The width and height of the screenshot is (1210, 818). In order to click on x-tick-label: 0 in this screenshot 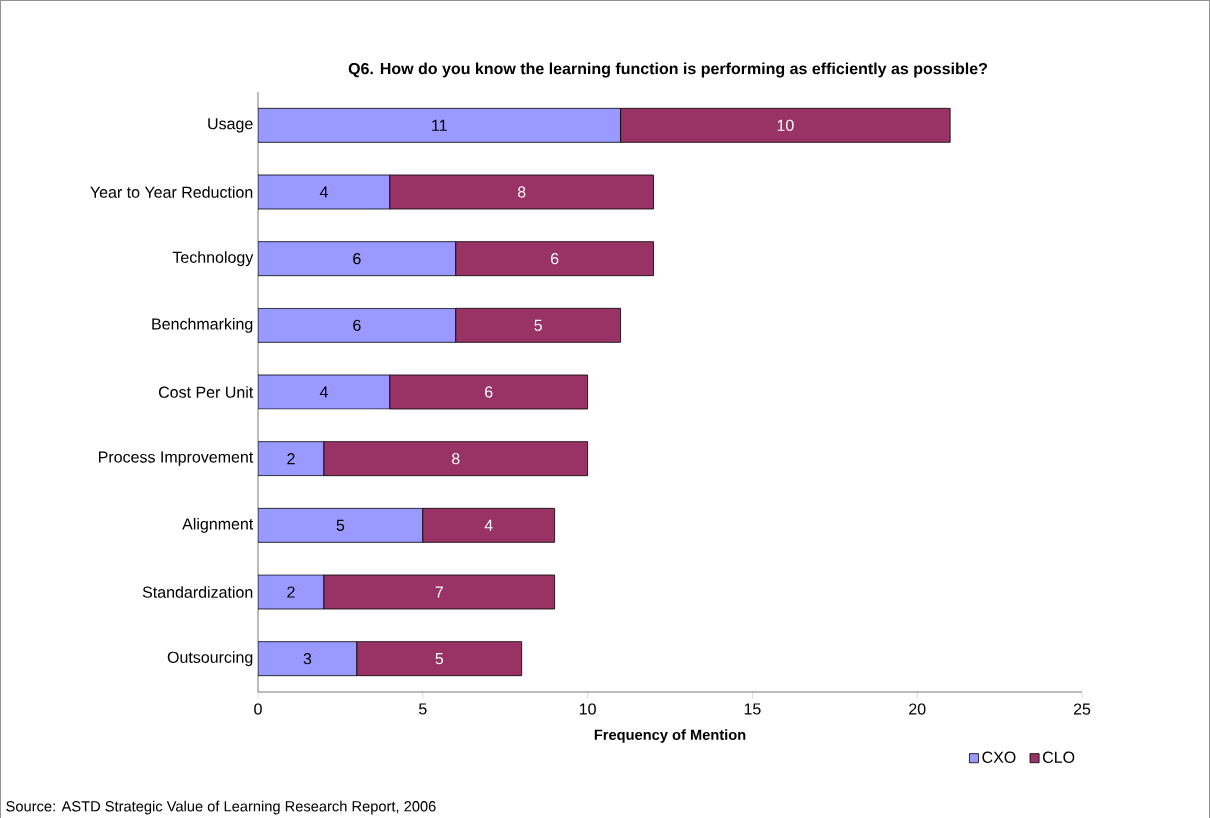, I will do `click(258, 709)`.